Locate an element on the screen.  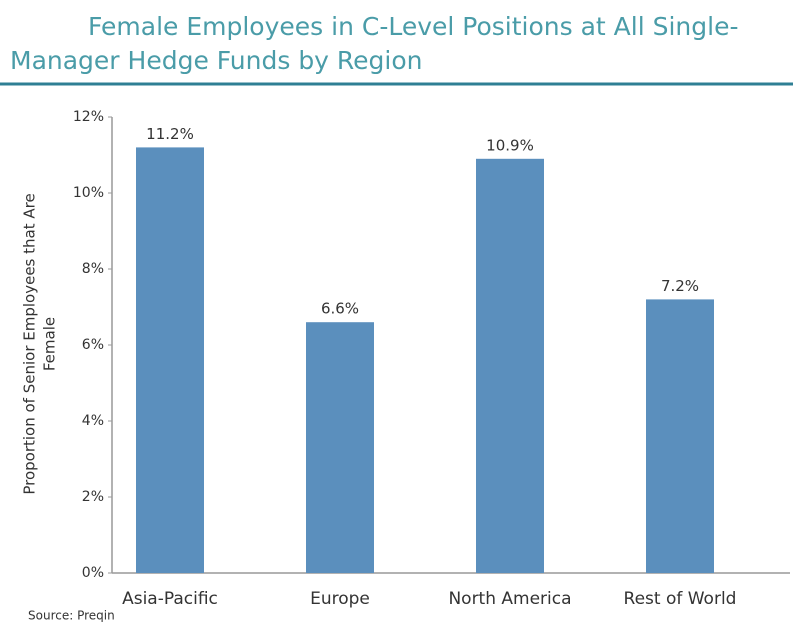
y-tick-label: 2% is located at coordinates (93, 497).